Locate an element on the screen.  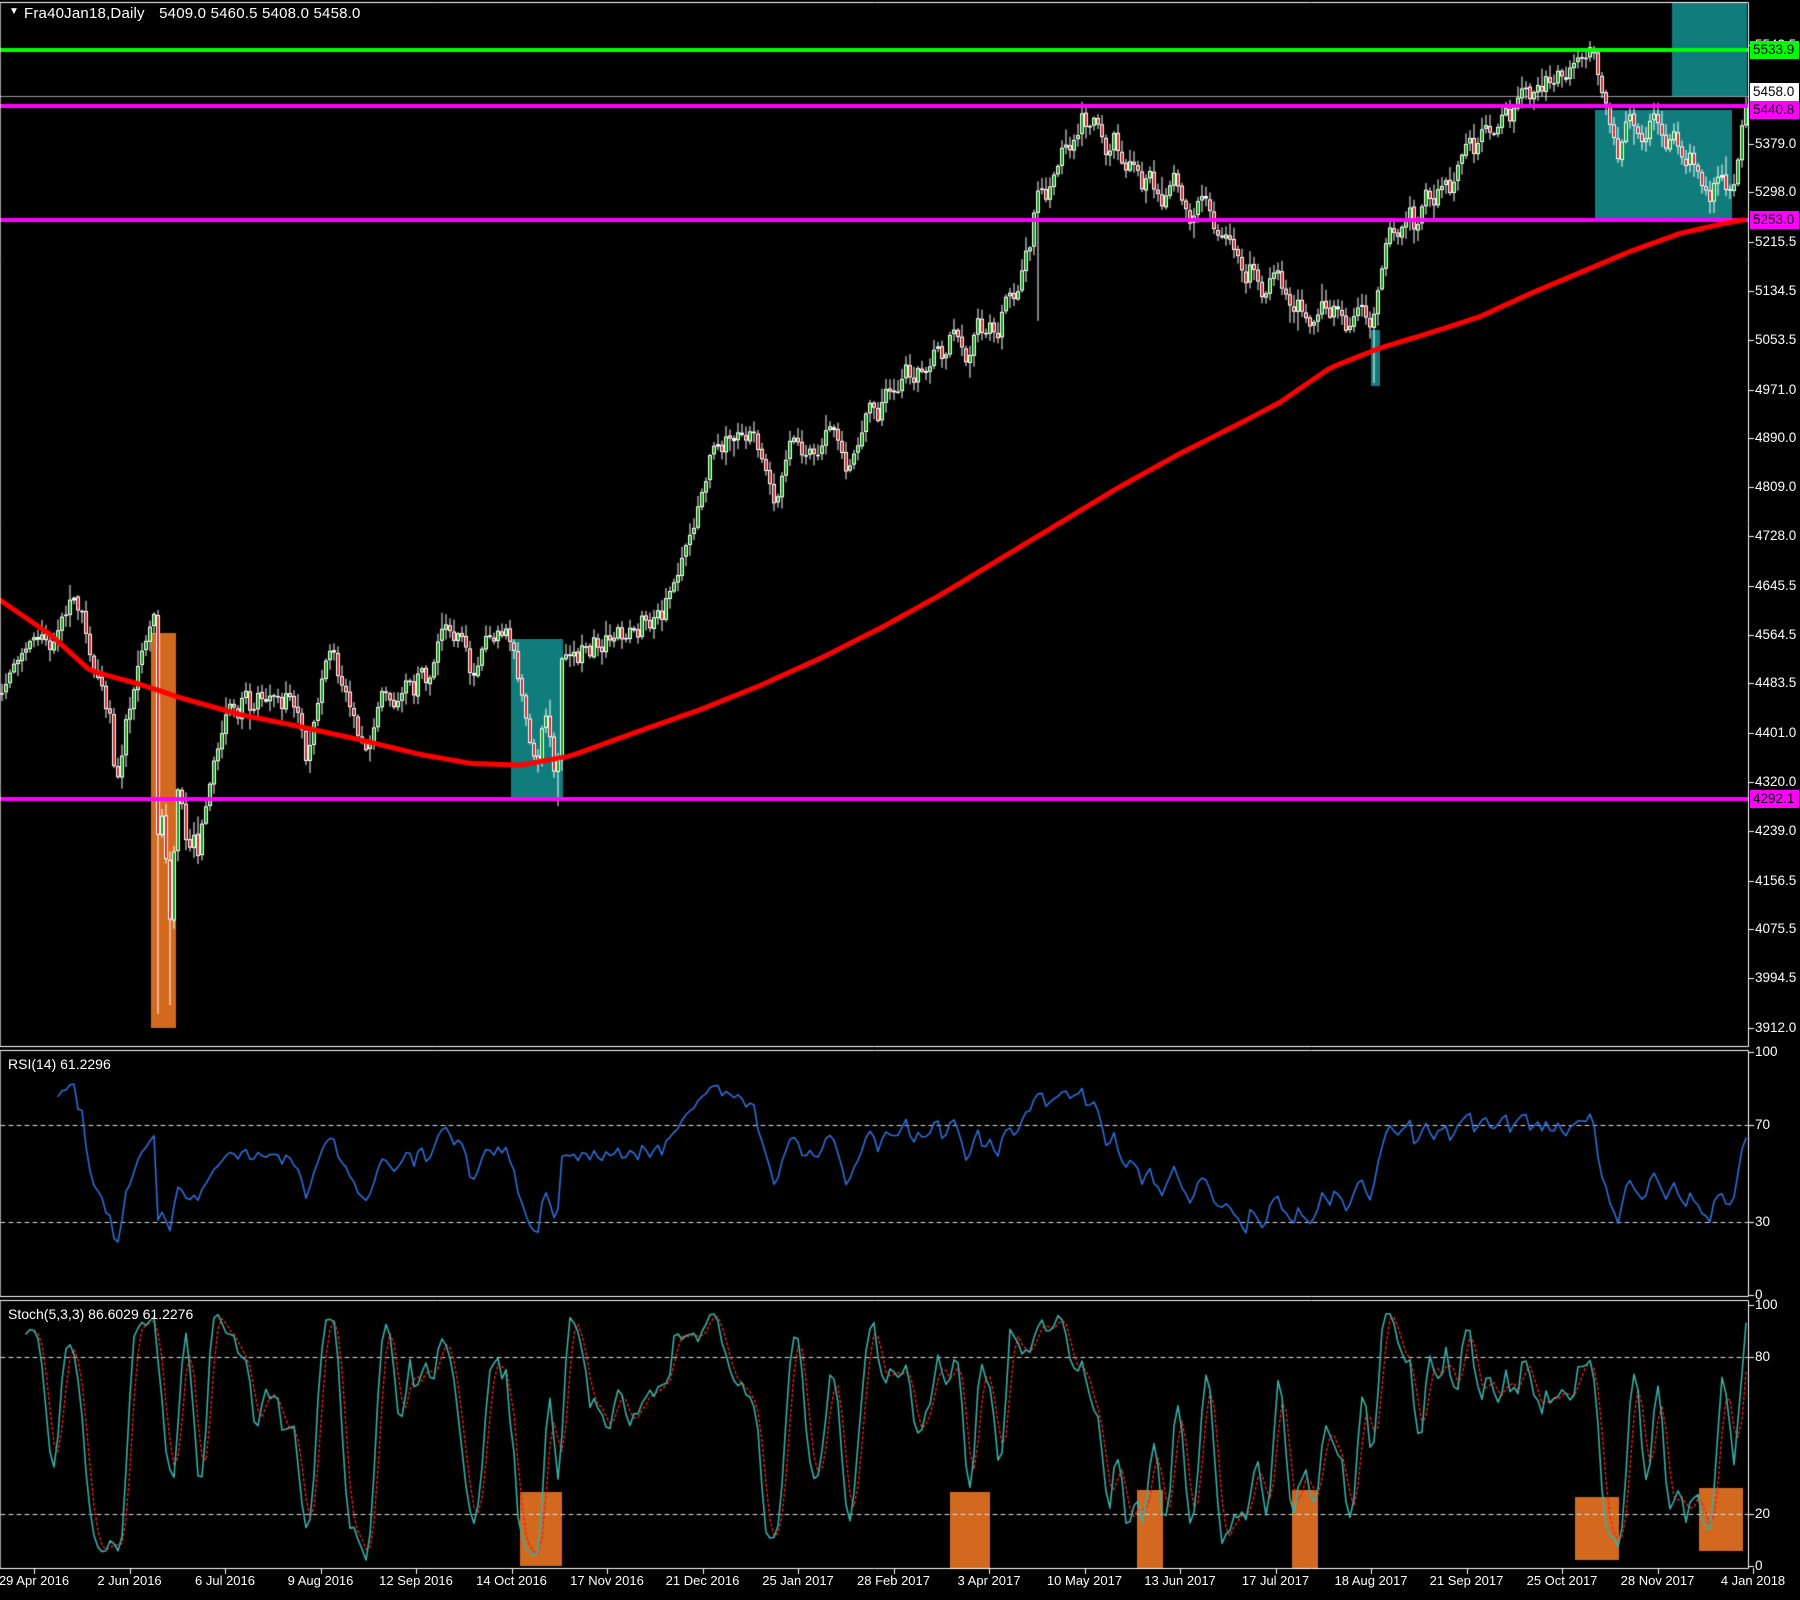
price-tick-label: 5134.5 is located at coordinates (1776, 290).